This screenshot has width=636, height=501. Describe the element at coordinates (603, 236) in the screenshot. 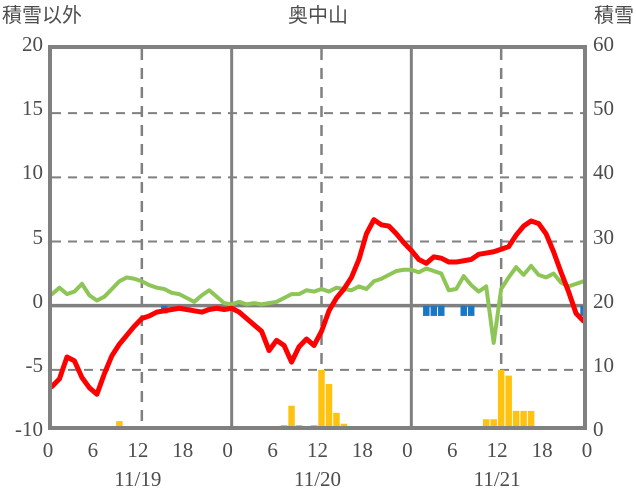

I see `right-tick-label: 30` at that location.